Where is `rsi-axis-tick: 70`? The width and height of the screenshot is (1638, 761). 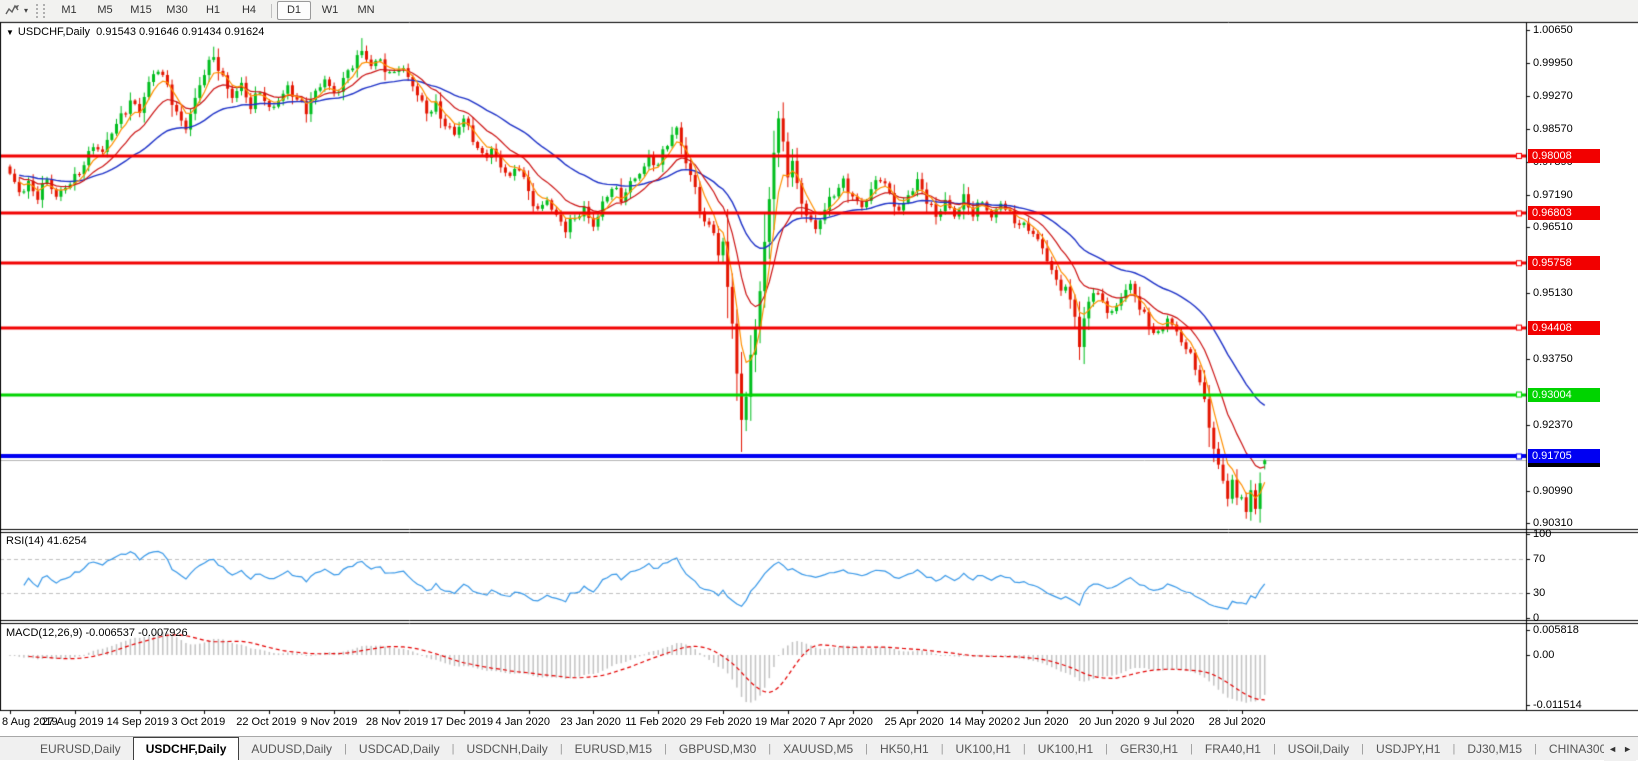 rsi-axis-tick: 70 is located at coordinates (1539, 559).